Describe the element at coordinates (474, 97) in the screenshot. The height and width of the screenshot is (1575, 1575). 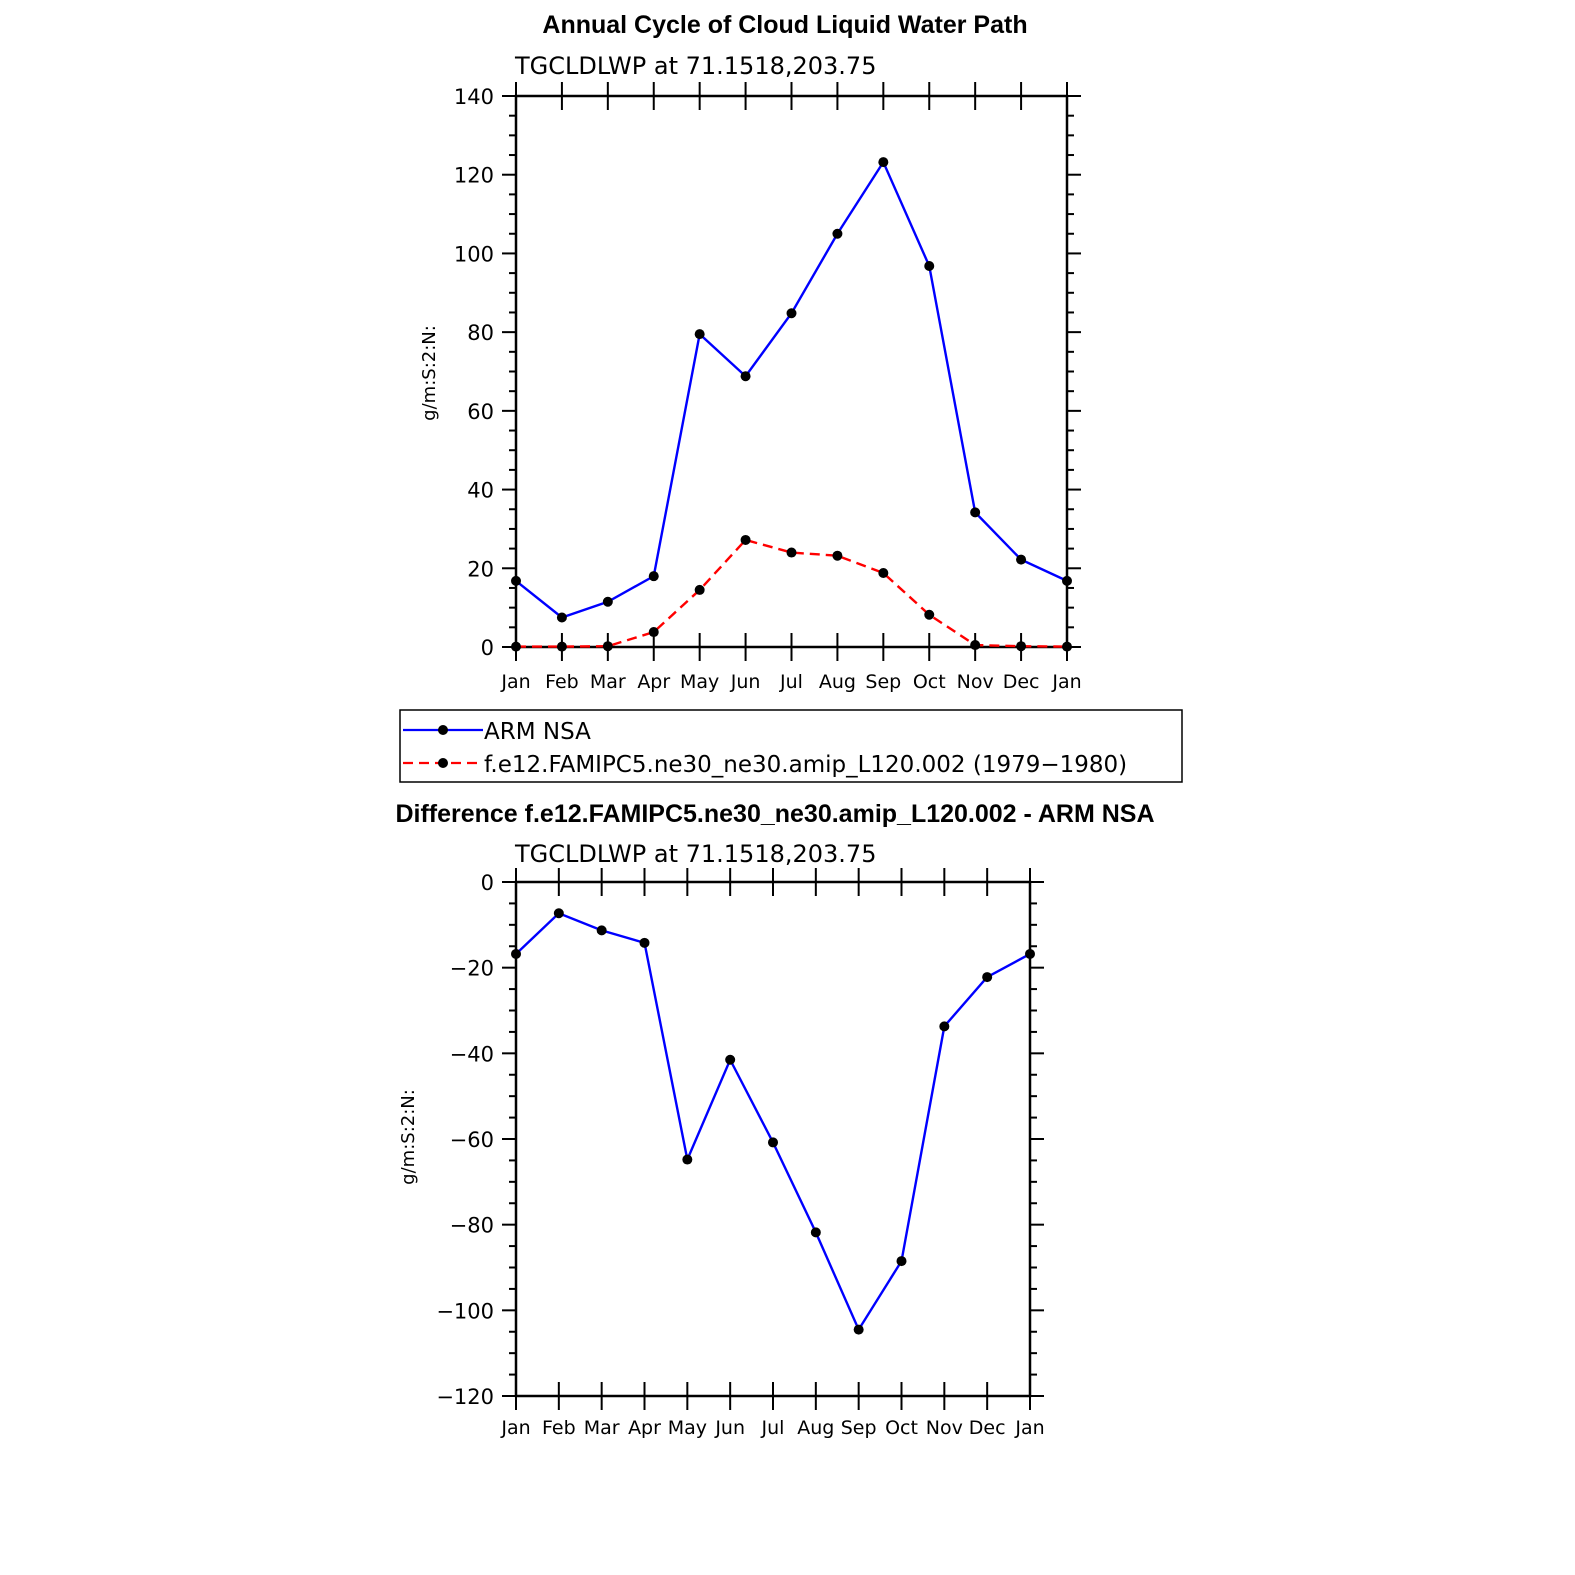
I see `chart1-ytick-label: 140` at that location.